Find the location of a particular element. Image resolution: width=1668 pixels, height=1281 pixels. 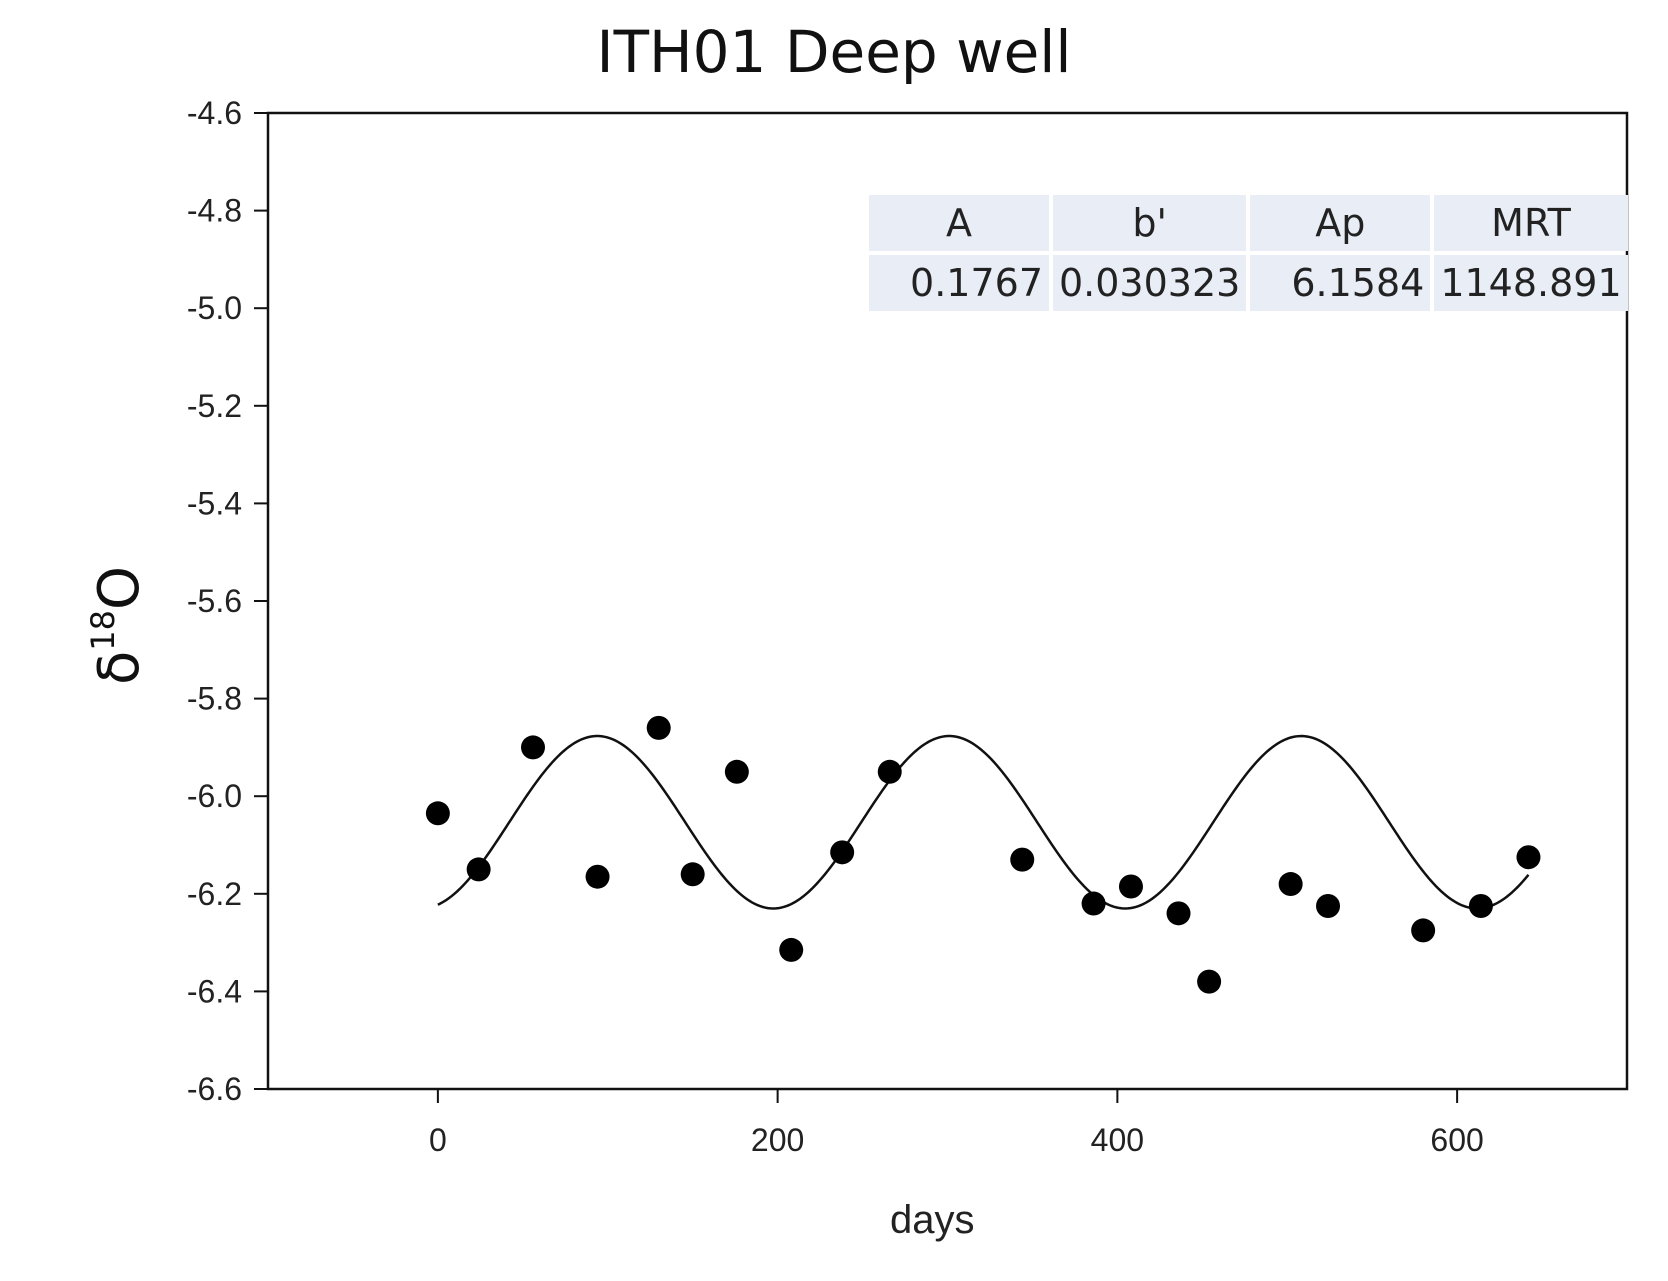

y-tick-label: -5.8 is located at coordinates (214, 699).